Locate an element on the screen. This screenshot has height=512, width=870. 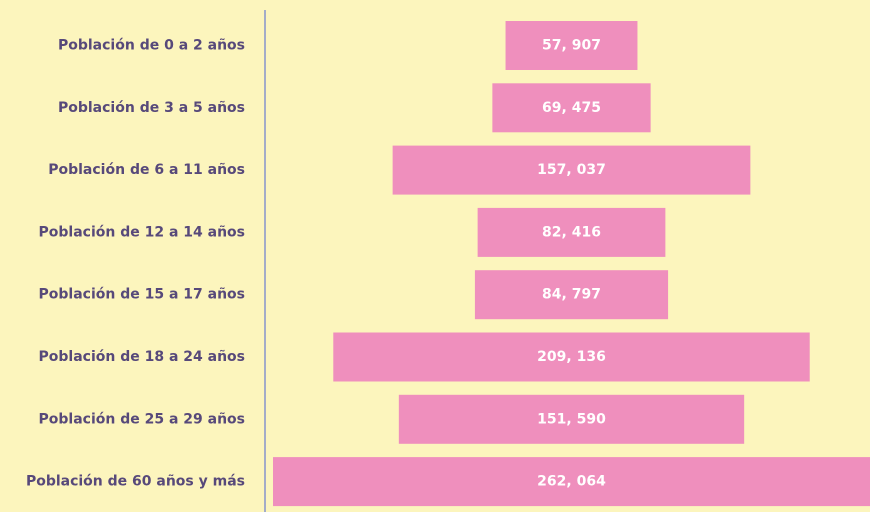
value-label: 151, 590 is located at coordinates (571, 419).